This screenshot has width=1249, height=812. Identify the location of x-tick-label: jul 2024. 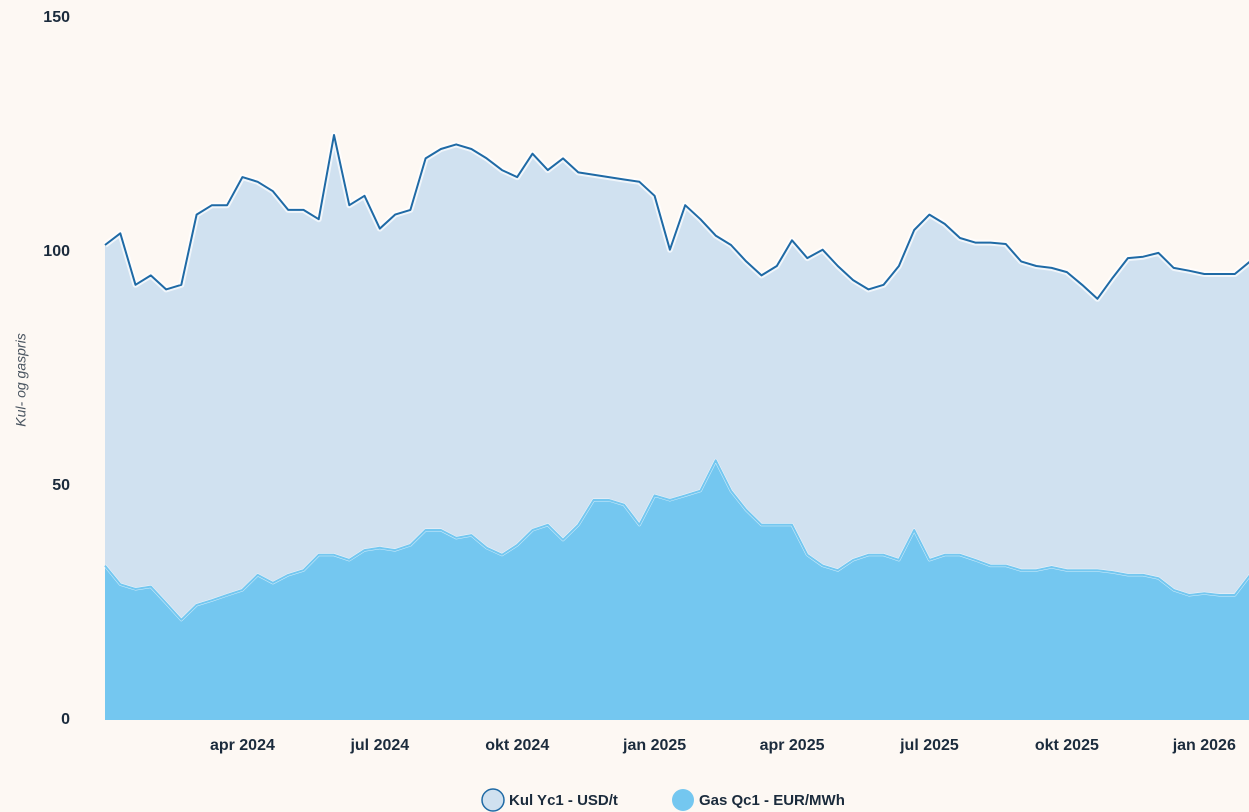
(379, 745).